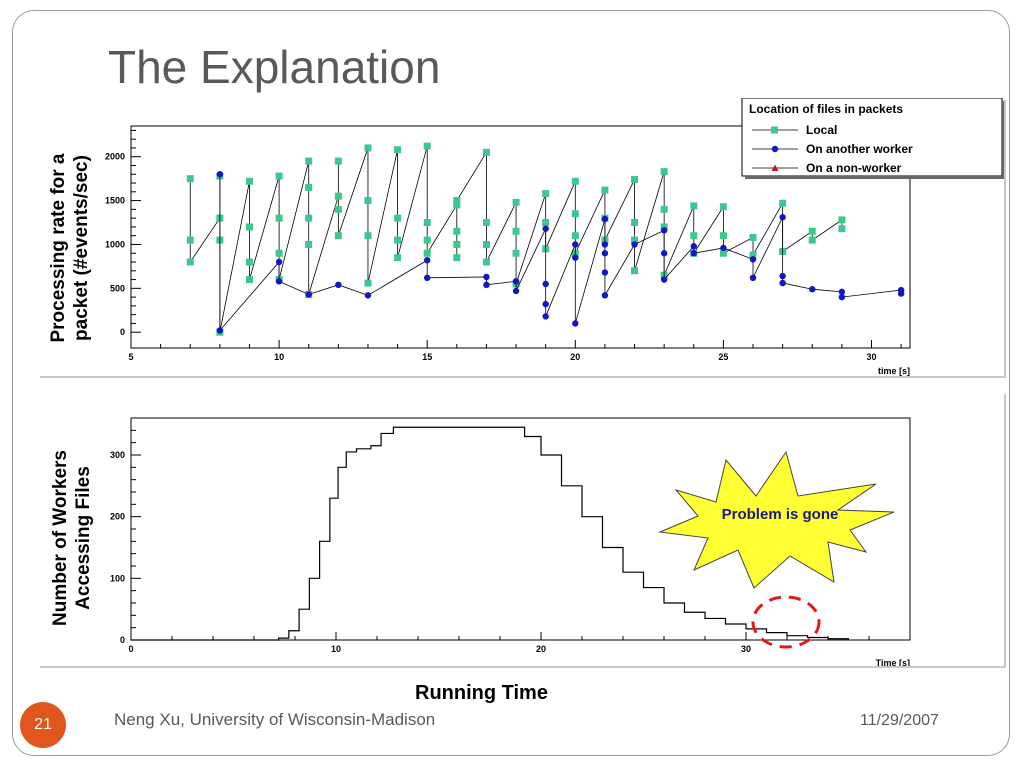 The height and width of the screenshot is (768, 1024). I want to click on x-tick-label: 10, so click(279, 357).